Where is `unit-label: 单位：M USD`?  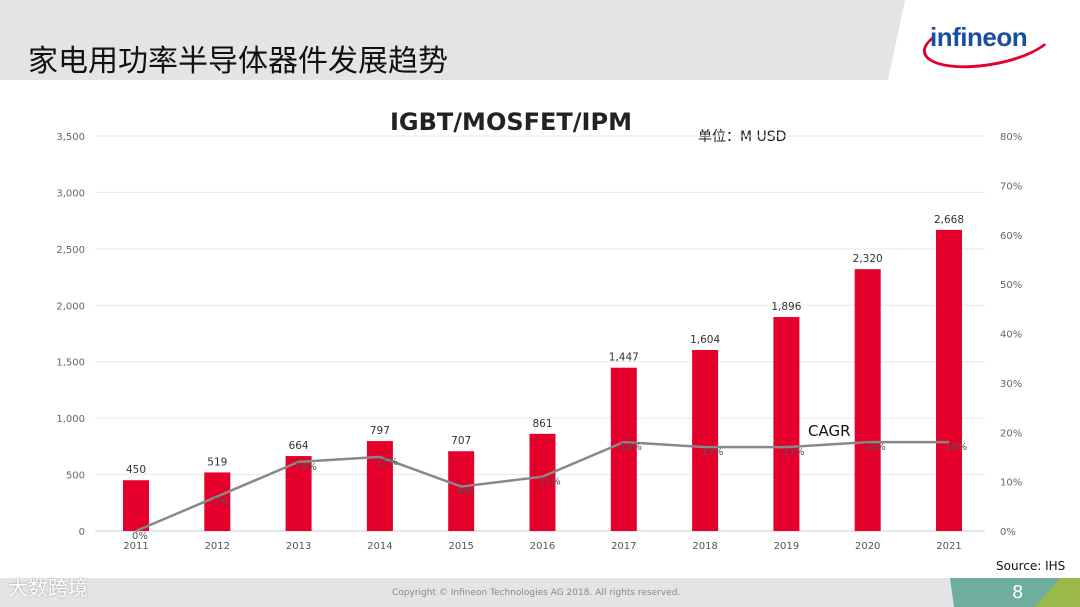
unit-label: 单位：M USD is located at coordinates (742, 137).